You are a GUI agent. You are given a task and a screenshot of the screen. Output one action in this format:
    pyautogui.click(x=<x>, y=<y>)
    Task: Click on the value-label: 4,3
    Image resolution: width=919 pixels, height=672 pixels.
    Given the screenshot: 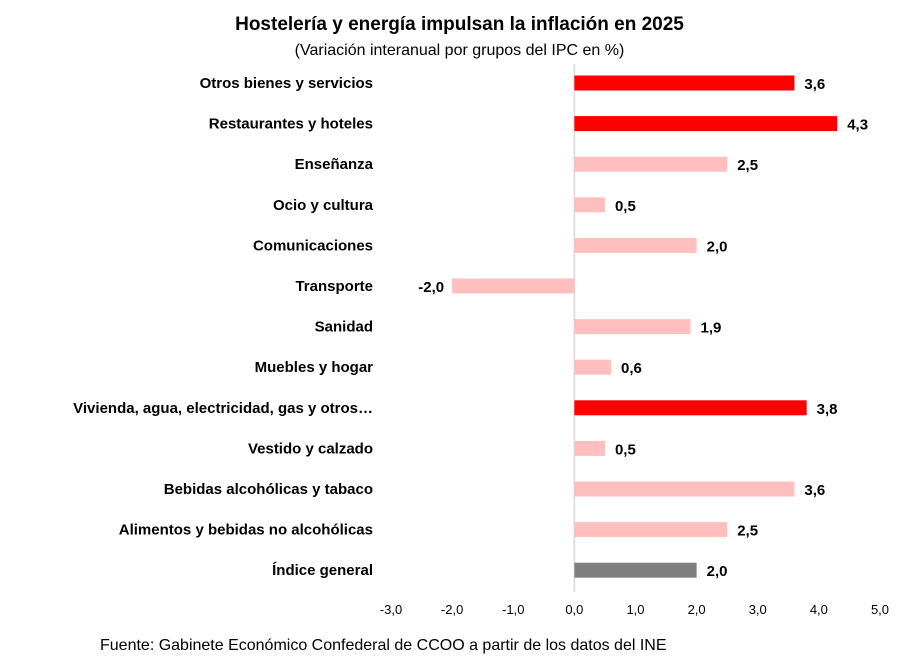 What is the action you would take?
    pyautogui.click(x=857, y=125)
    